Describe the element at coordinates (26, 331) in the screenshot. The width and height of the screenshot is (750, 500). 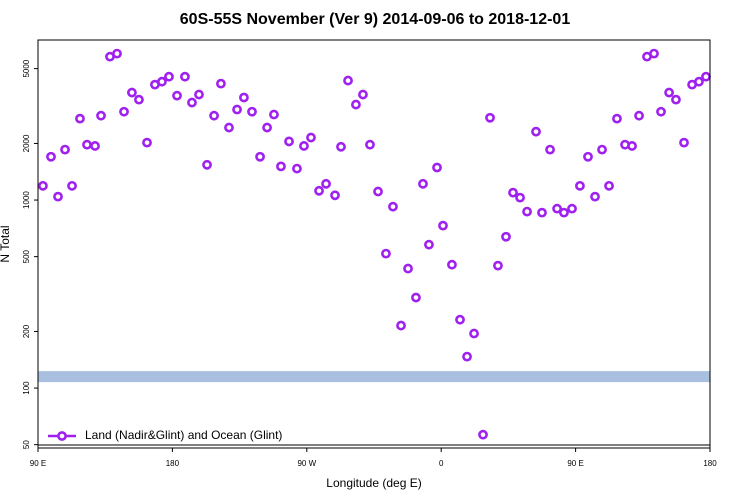
I see `y-tick-label: 200` at that location.